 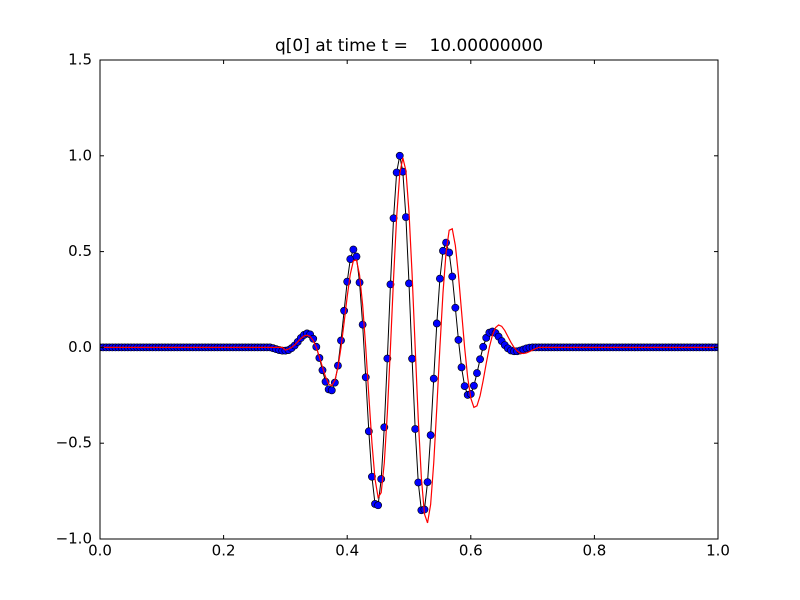 I want to click on y-tick-label: −0.5, so click(x=74, y=443).